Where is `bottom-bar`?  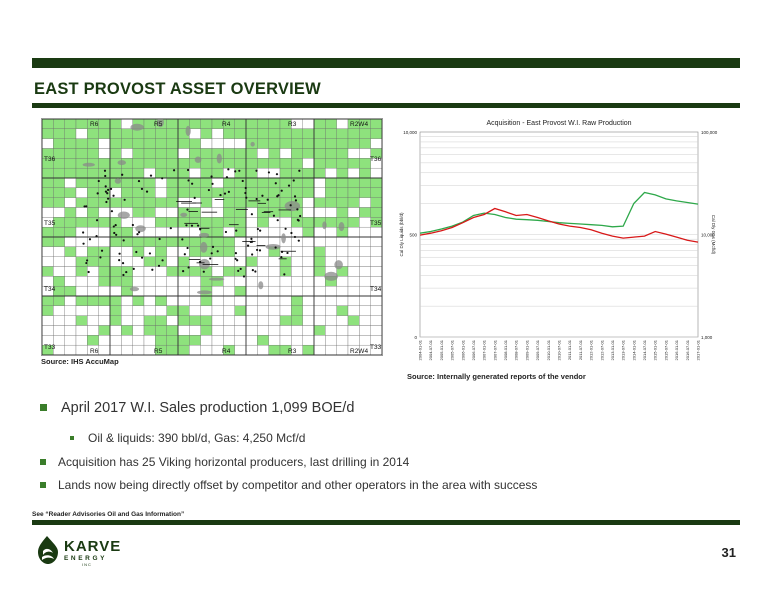
bottom-bar is located at coordinates (386, 522).